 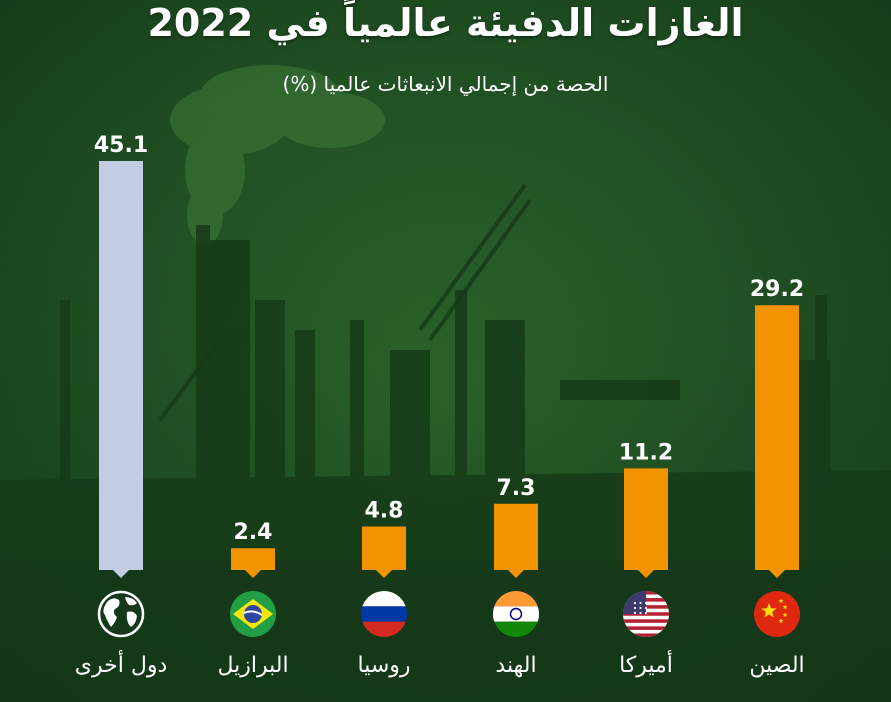 I want to click on category-label: الصين, so click(x=776, y=665).